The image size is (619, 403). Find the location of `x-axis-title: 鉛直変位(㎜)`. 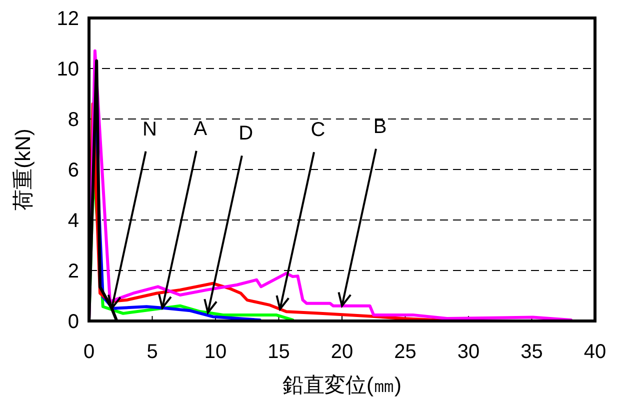

x-axis-title: 鉛直変位(㎜) is located at coordinates (342, 385).